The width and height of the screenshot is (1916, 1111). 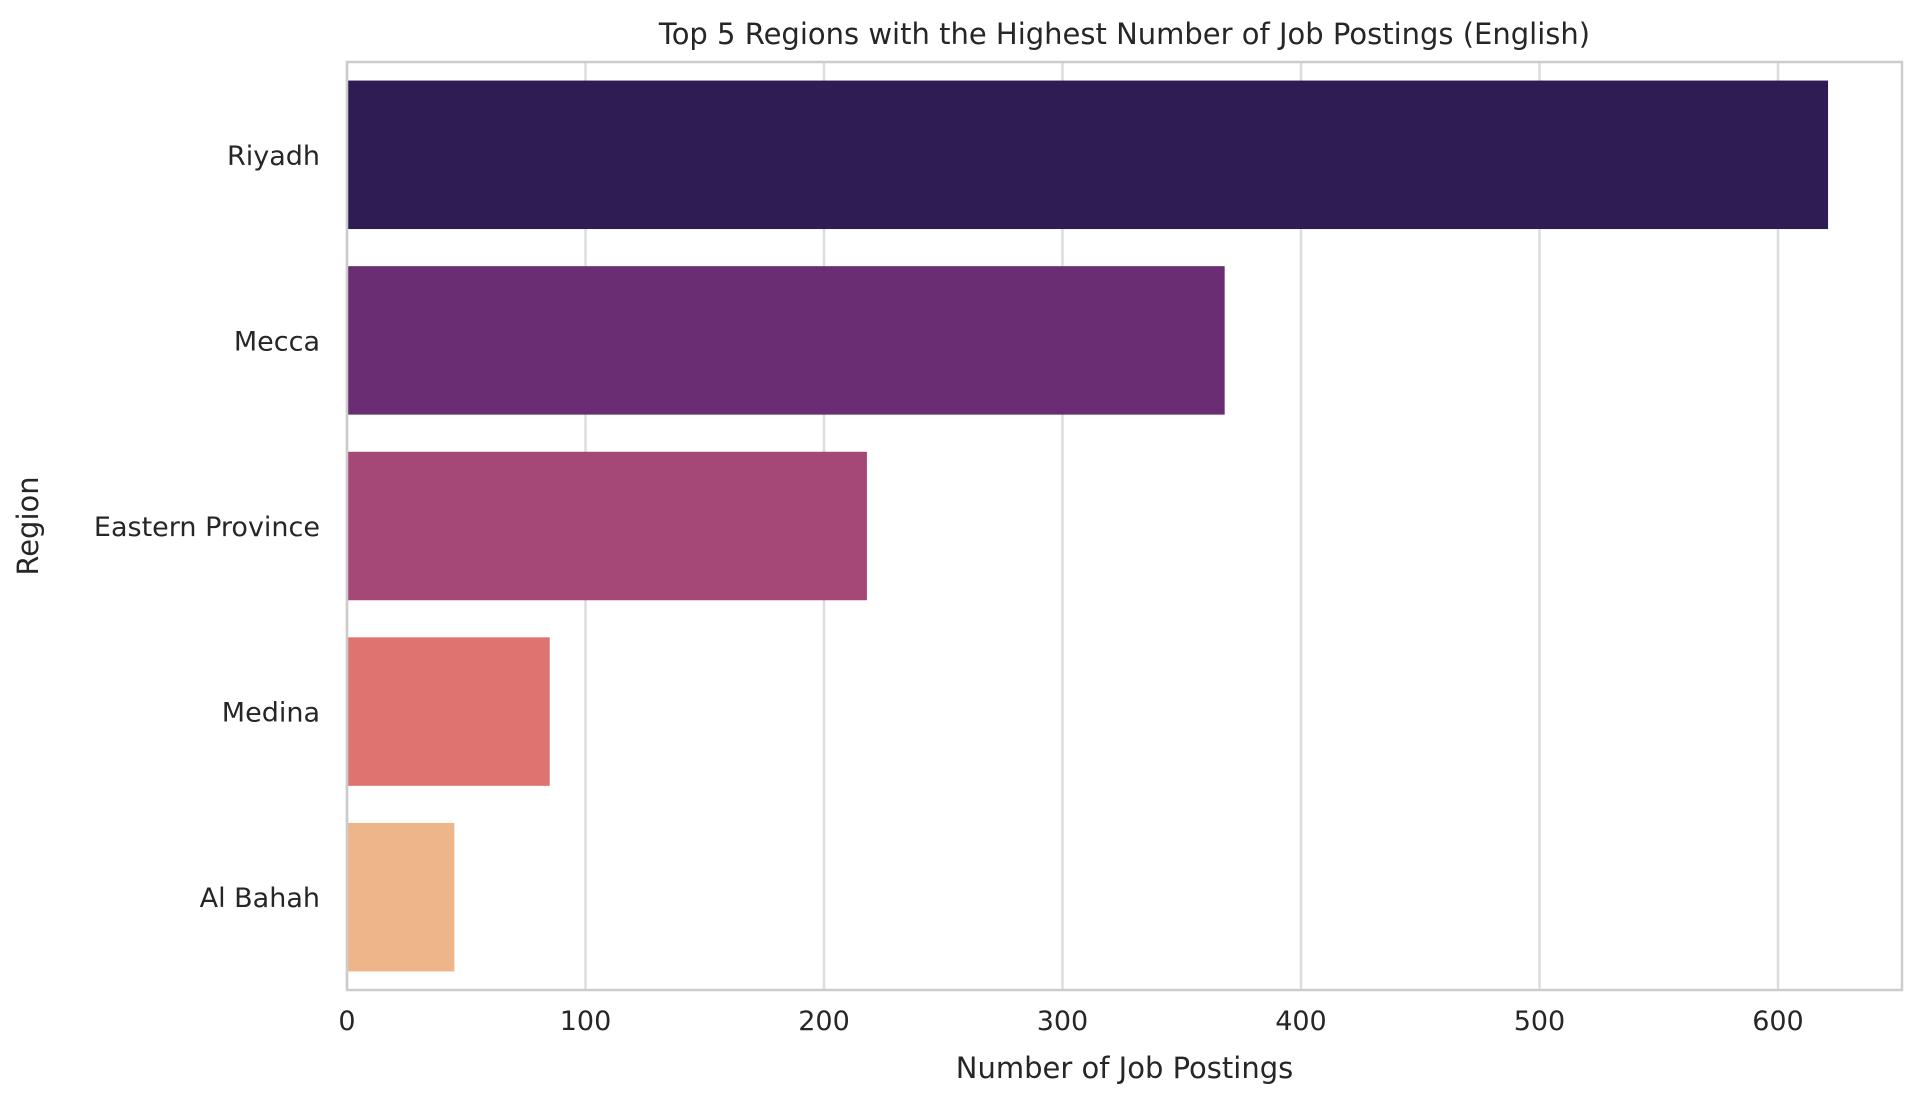 What do you see at coordinates (260, 898) in the screenshot?
I see `y-tick-label: Al Bahah` at bounding box center [260, 898].